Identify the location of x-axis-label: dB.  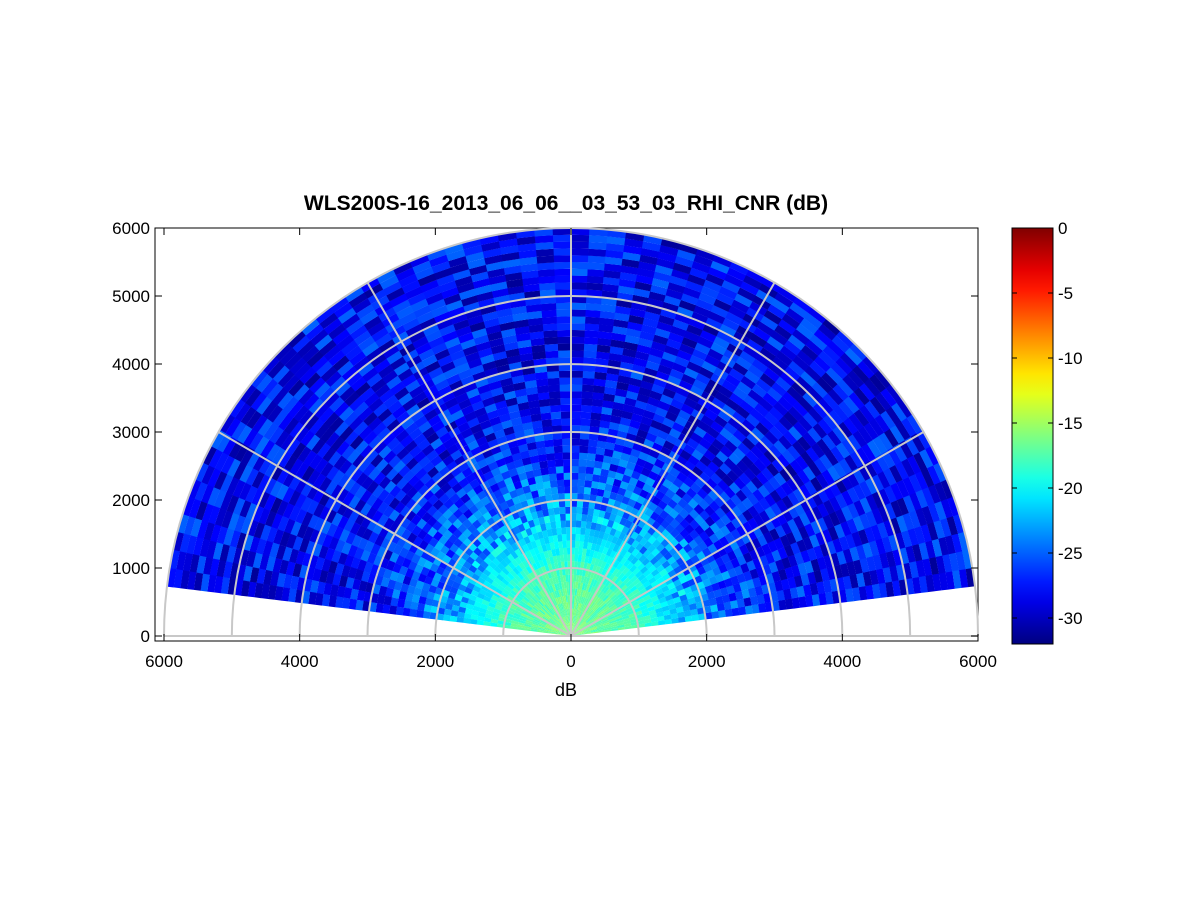
(566, 690).